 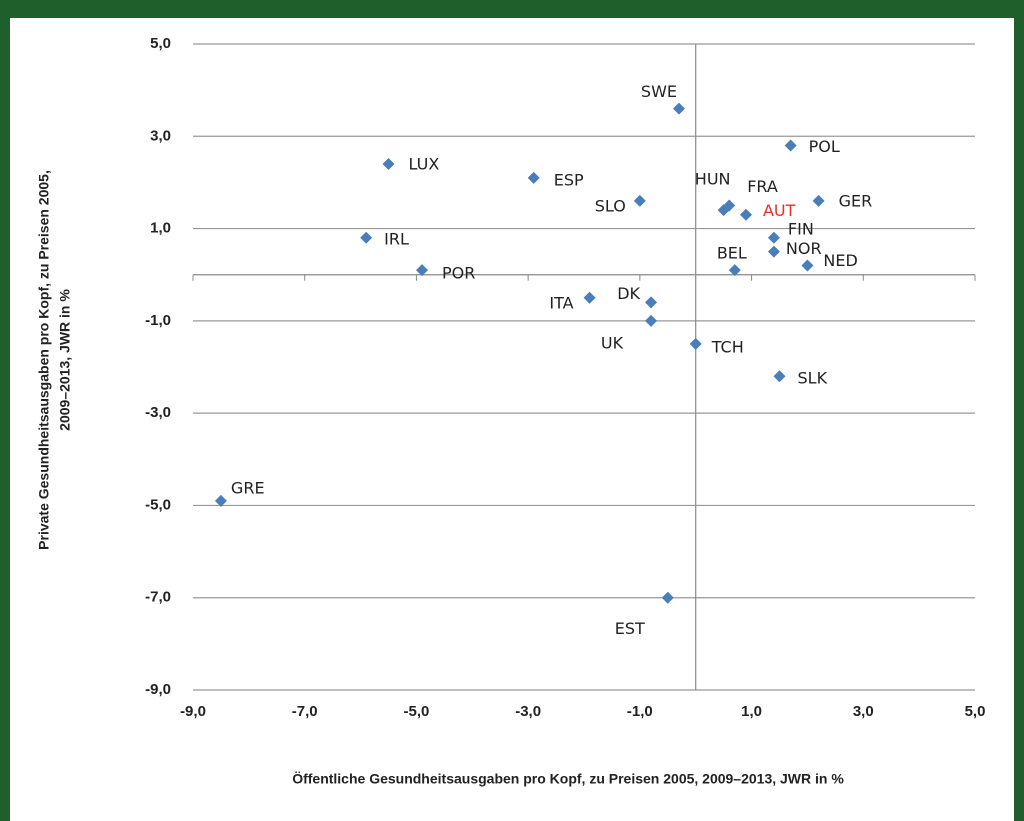 I want to click on y-tick-label: 5,0, so click(x=160, y=43).